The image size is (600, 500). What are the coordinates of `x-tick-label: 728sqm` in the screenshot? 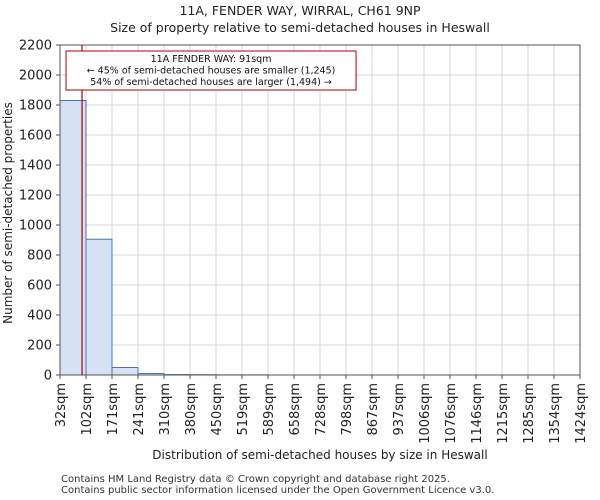 It's located at (321, 409).